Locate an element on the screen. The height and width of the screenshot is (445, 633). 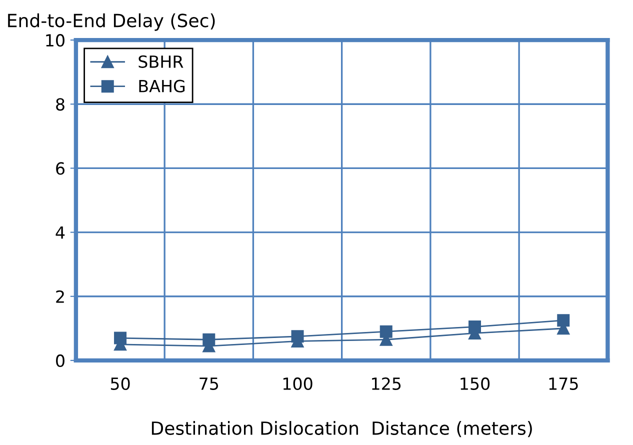
y-tick-label: 0 is located at coordinates (60, 361).